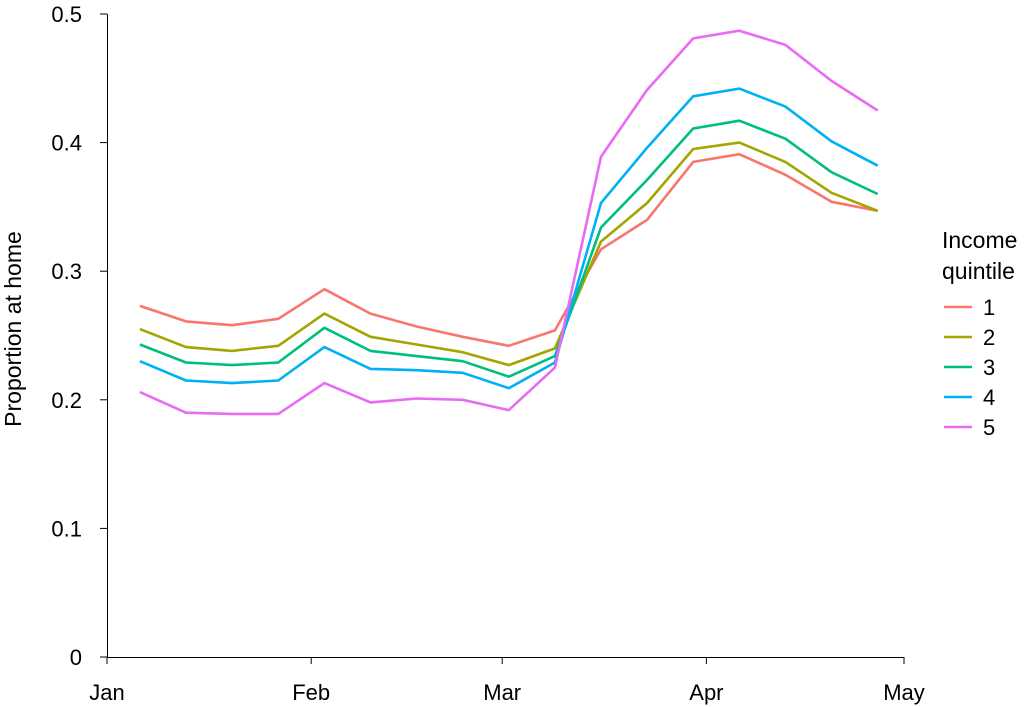  I want to click on y-tick-label: 0.4, so click(66, 143).